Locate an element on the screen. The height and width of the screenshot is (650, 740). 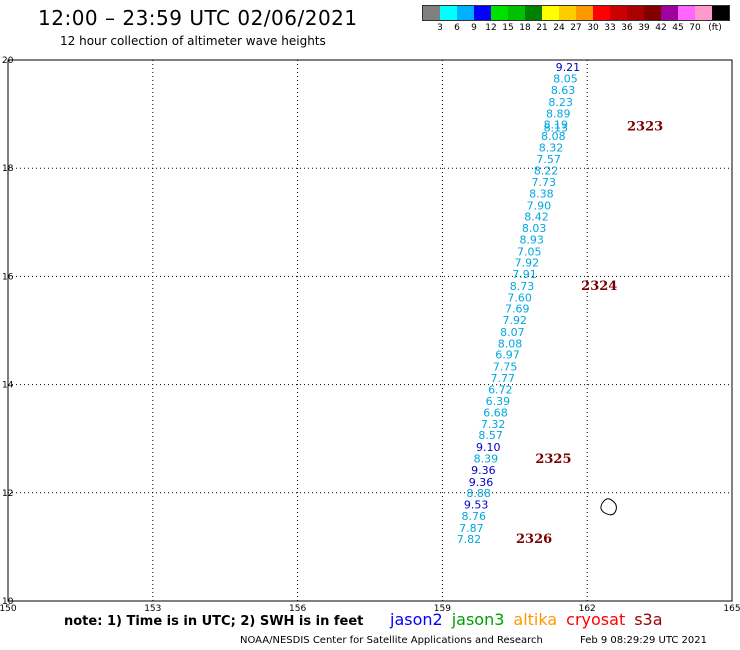
wave-height-point: 6.97 is located at coordinates (507, 355).